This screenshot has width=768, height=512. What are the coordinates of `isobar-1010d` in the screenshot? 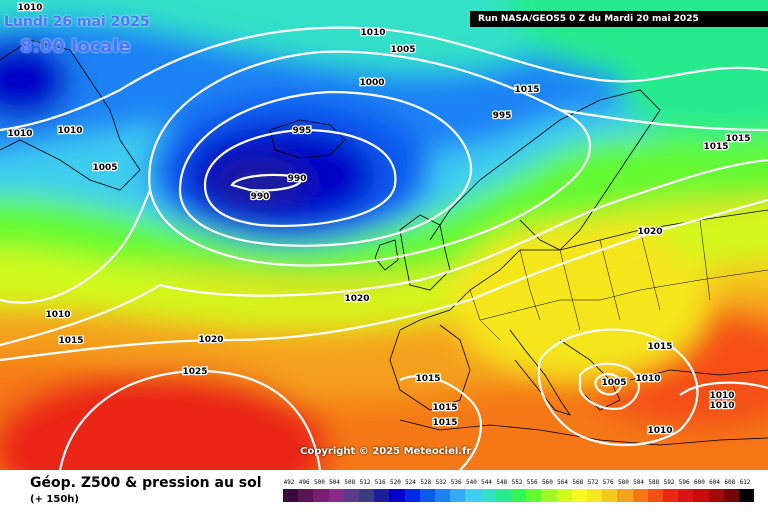 It's located at (723, 388).